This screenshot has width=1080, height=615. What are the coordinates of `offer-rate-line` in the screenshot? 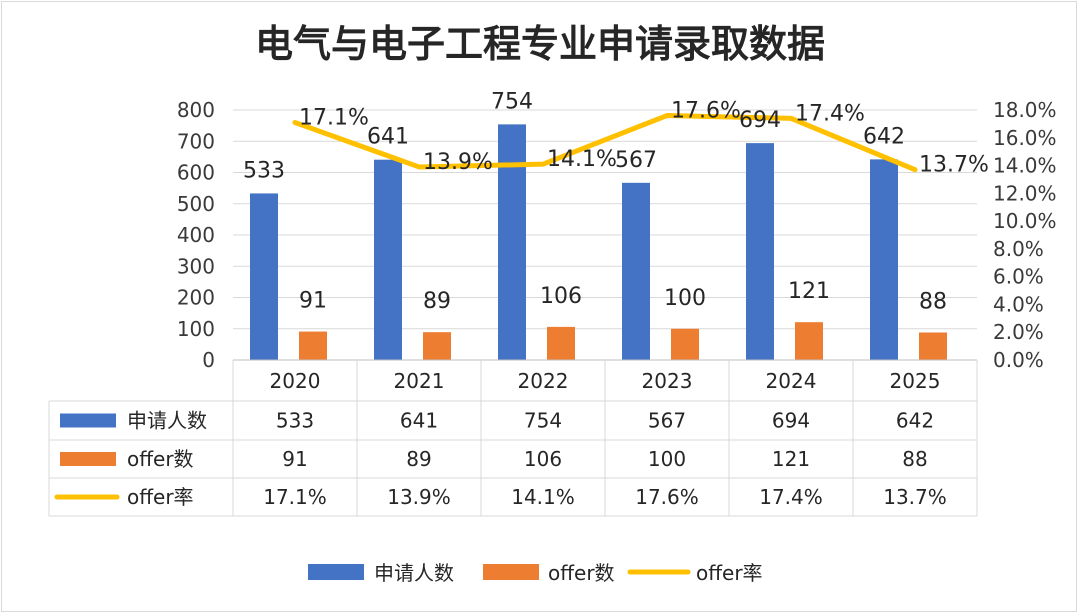 It's located at (605, 143).